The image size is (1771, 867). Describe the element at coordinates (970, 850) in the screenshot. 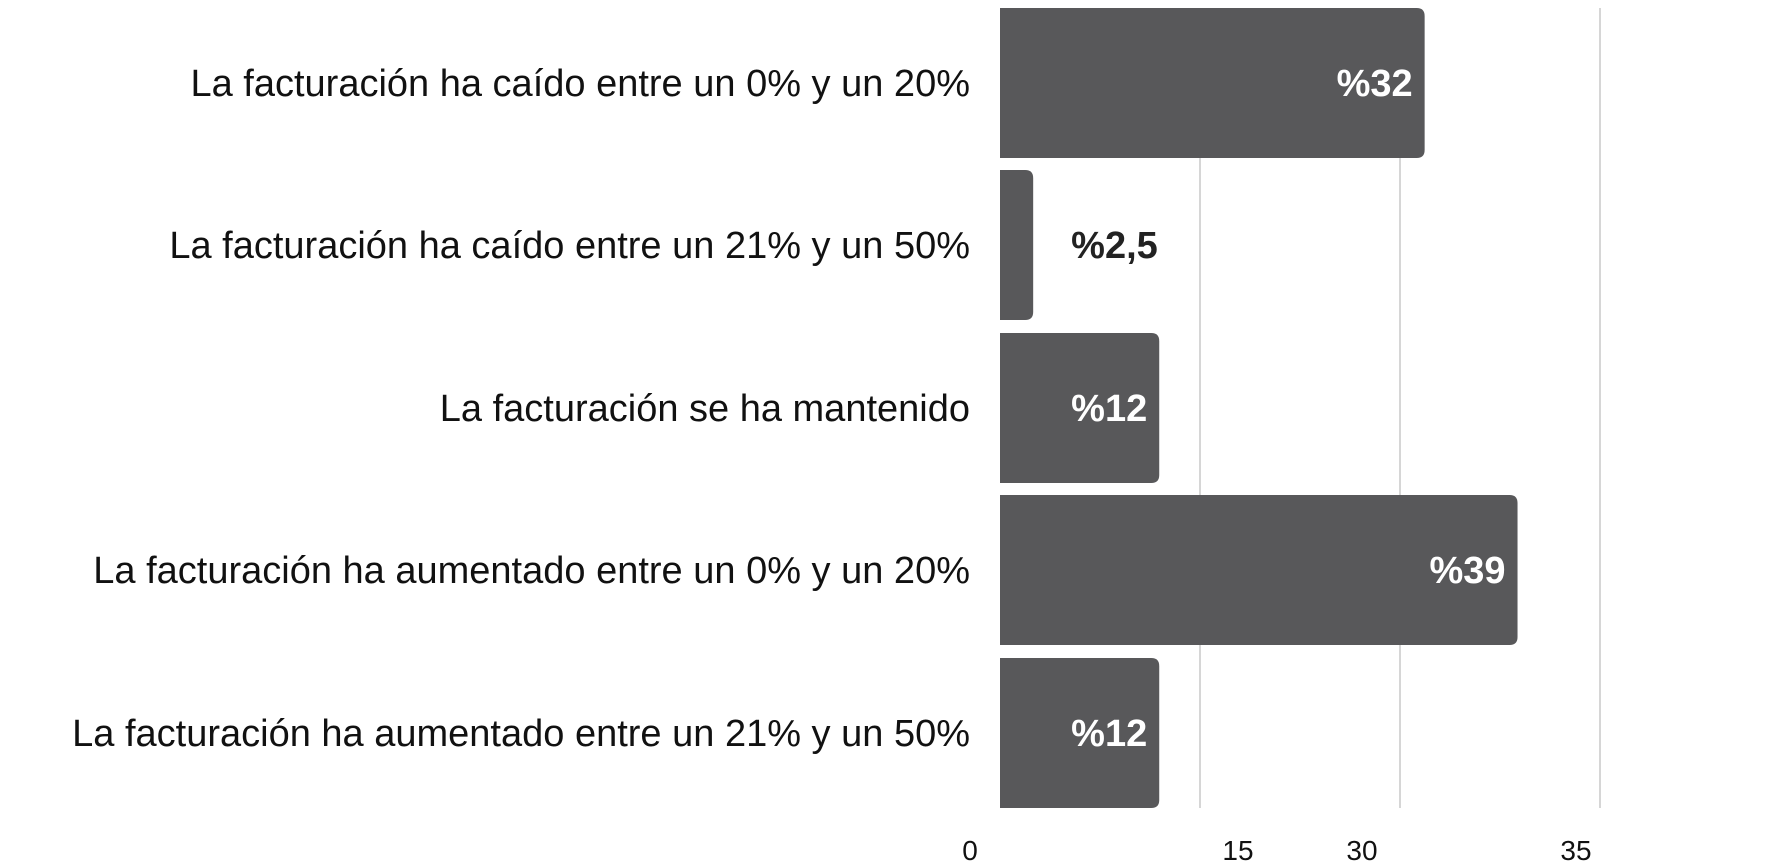

I see `x-tick-label-1: 0` at that location.